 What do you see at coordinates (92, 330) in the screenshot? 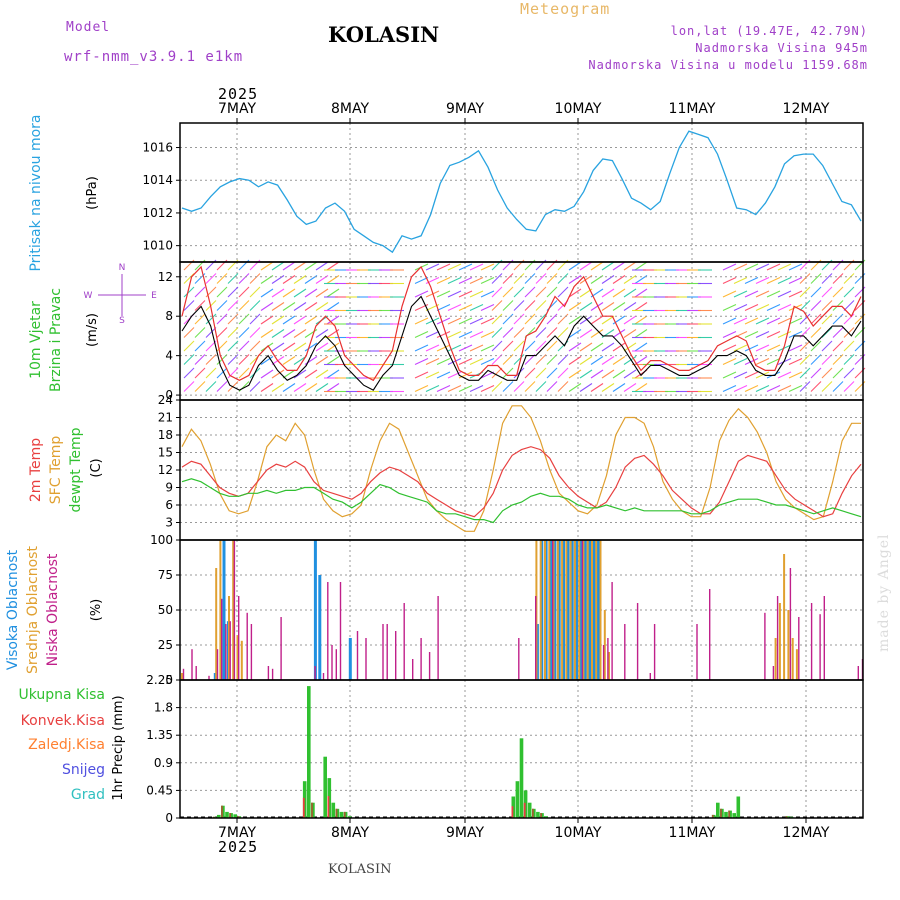
I see `wind-ylabel: (m/s)` at bounding box center [92, 330].